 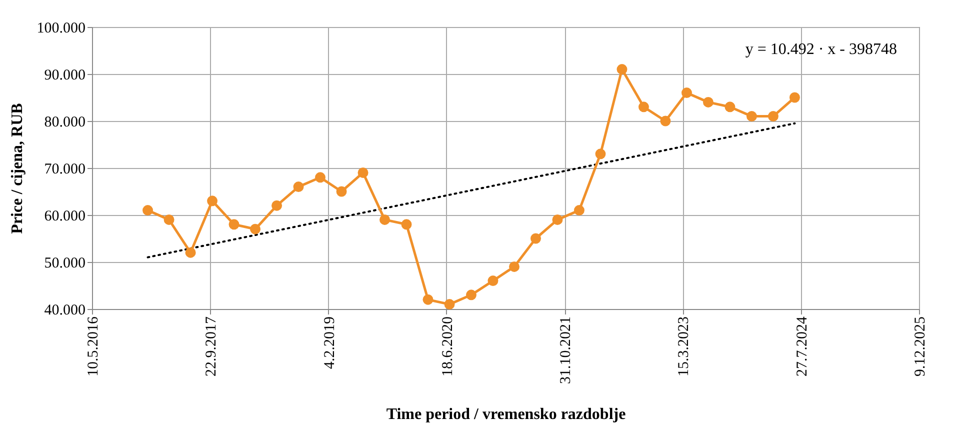 What do you see at coordinates (821, 49) in the screenshot?
I see `annotation: y = 10.492 · x - 398748` at bounding box center [821, 49].